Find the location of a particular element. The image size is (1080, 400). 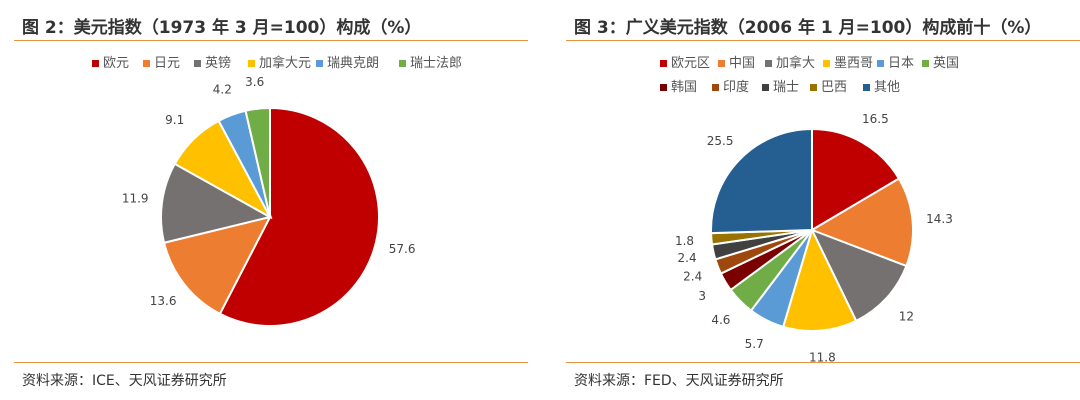

legend-item: 印度 is located at coordinates (730, 87).